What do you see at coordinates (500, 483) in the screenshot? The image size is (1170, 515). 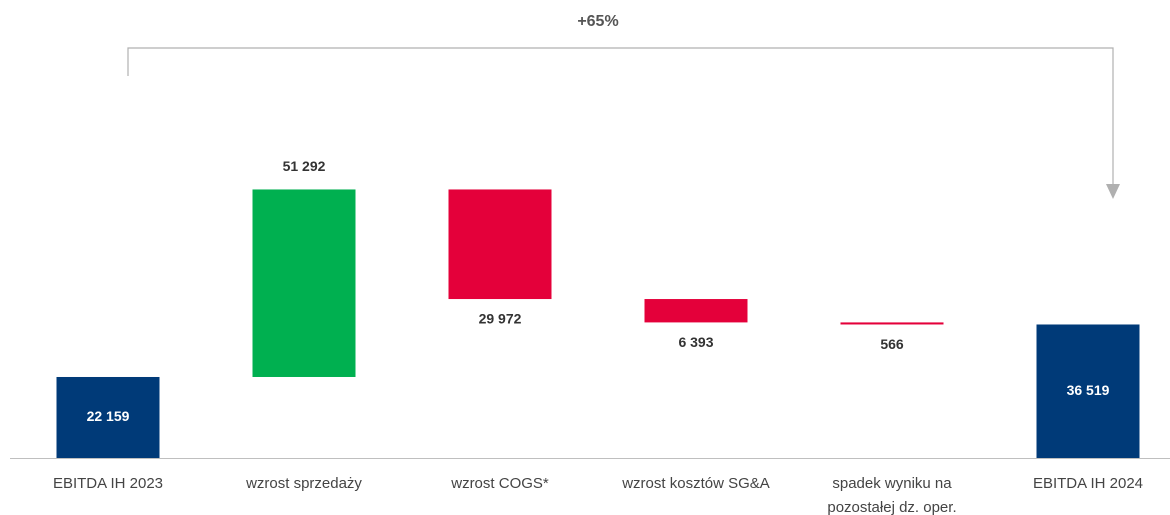 I see `category-label: wzrost COGS*` at bounding box center [500, 483].